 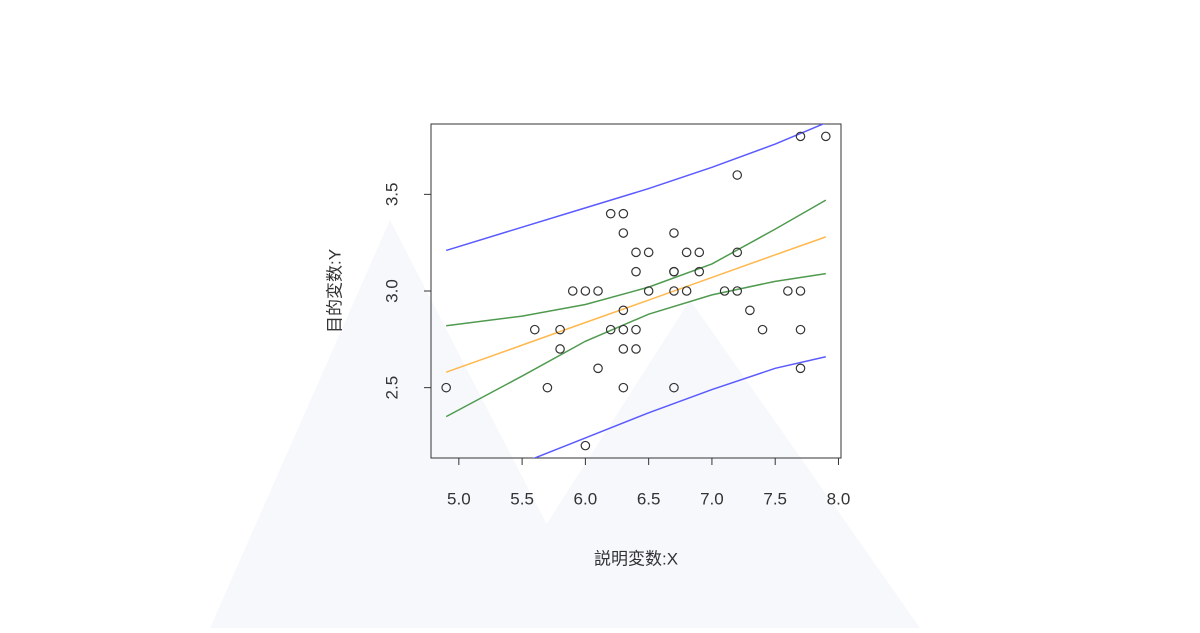 I want to click on y-axis-label: 目的変数:Y, so click(x=334, y=291).